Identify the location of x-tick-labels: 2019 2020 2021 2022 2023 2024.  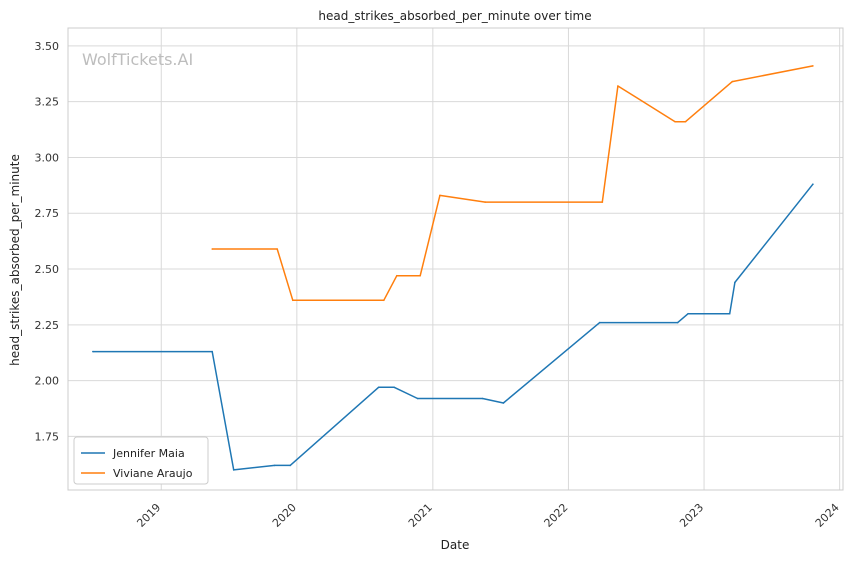
(487, 515).